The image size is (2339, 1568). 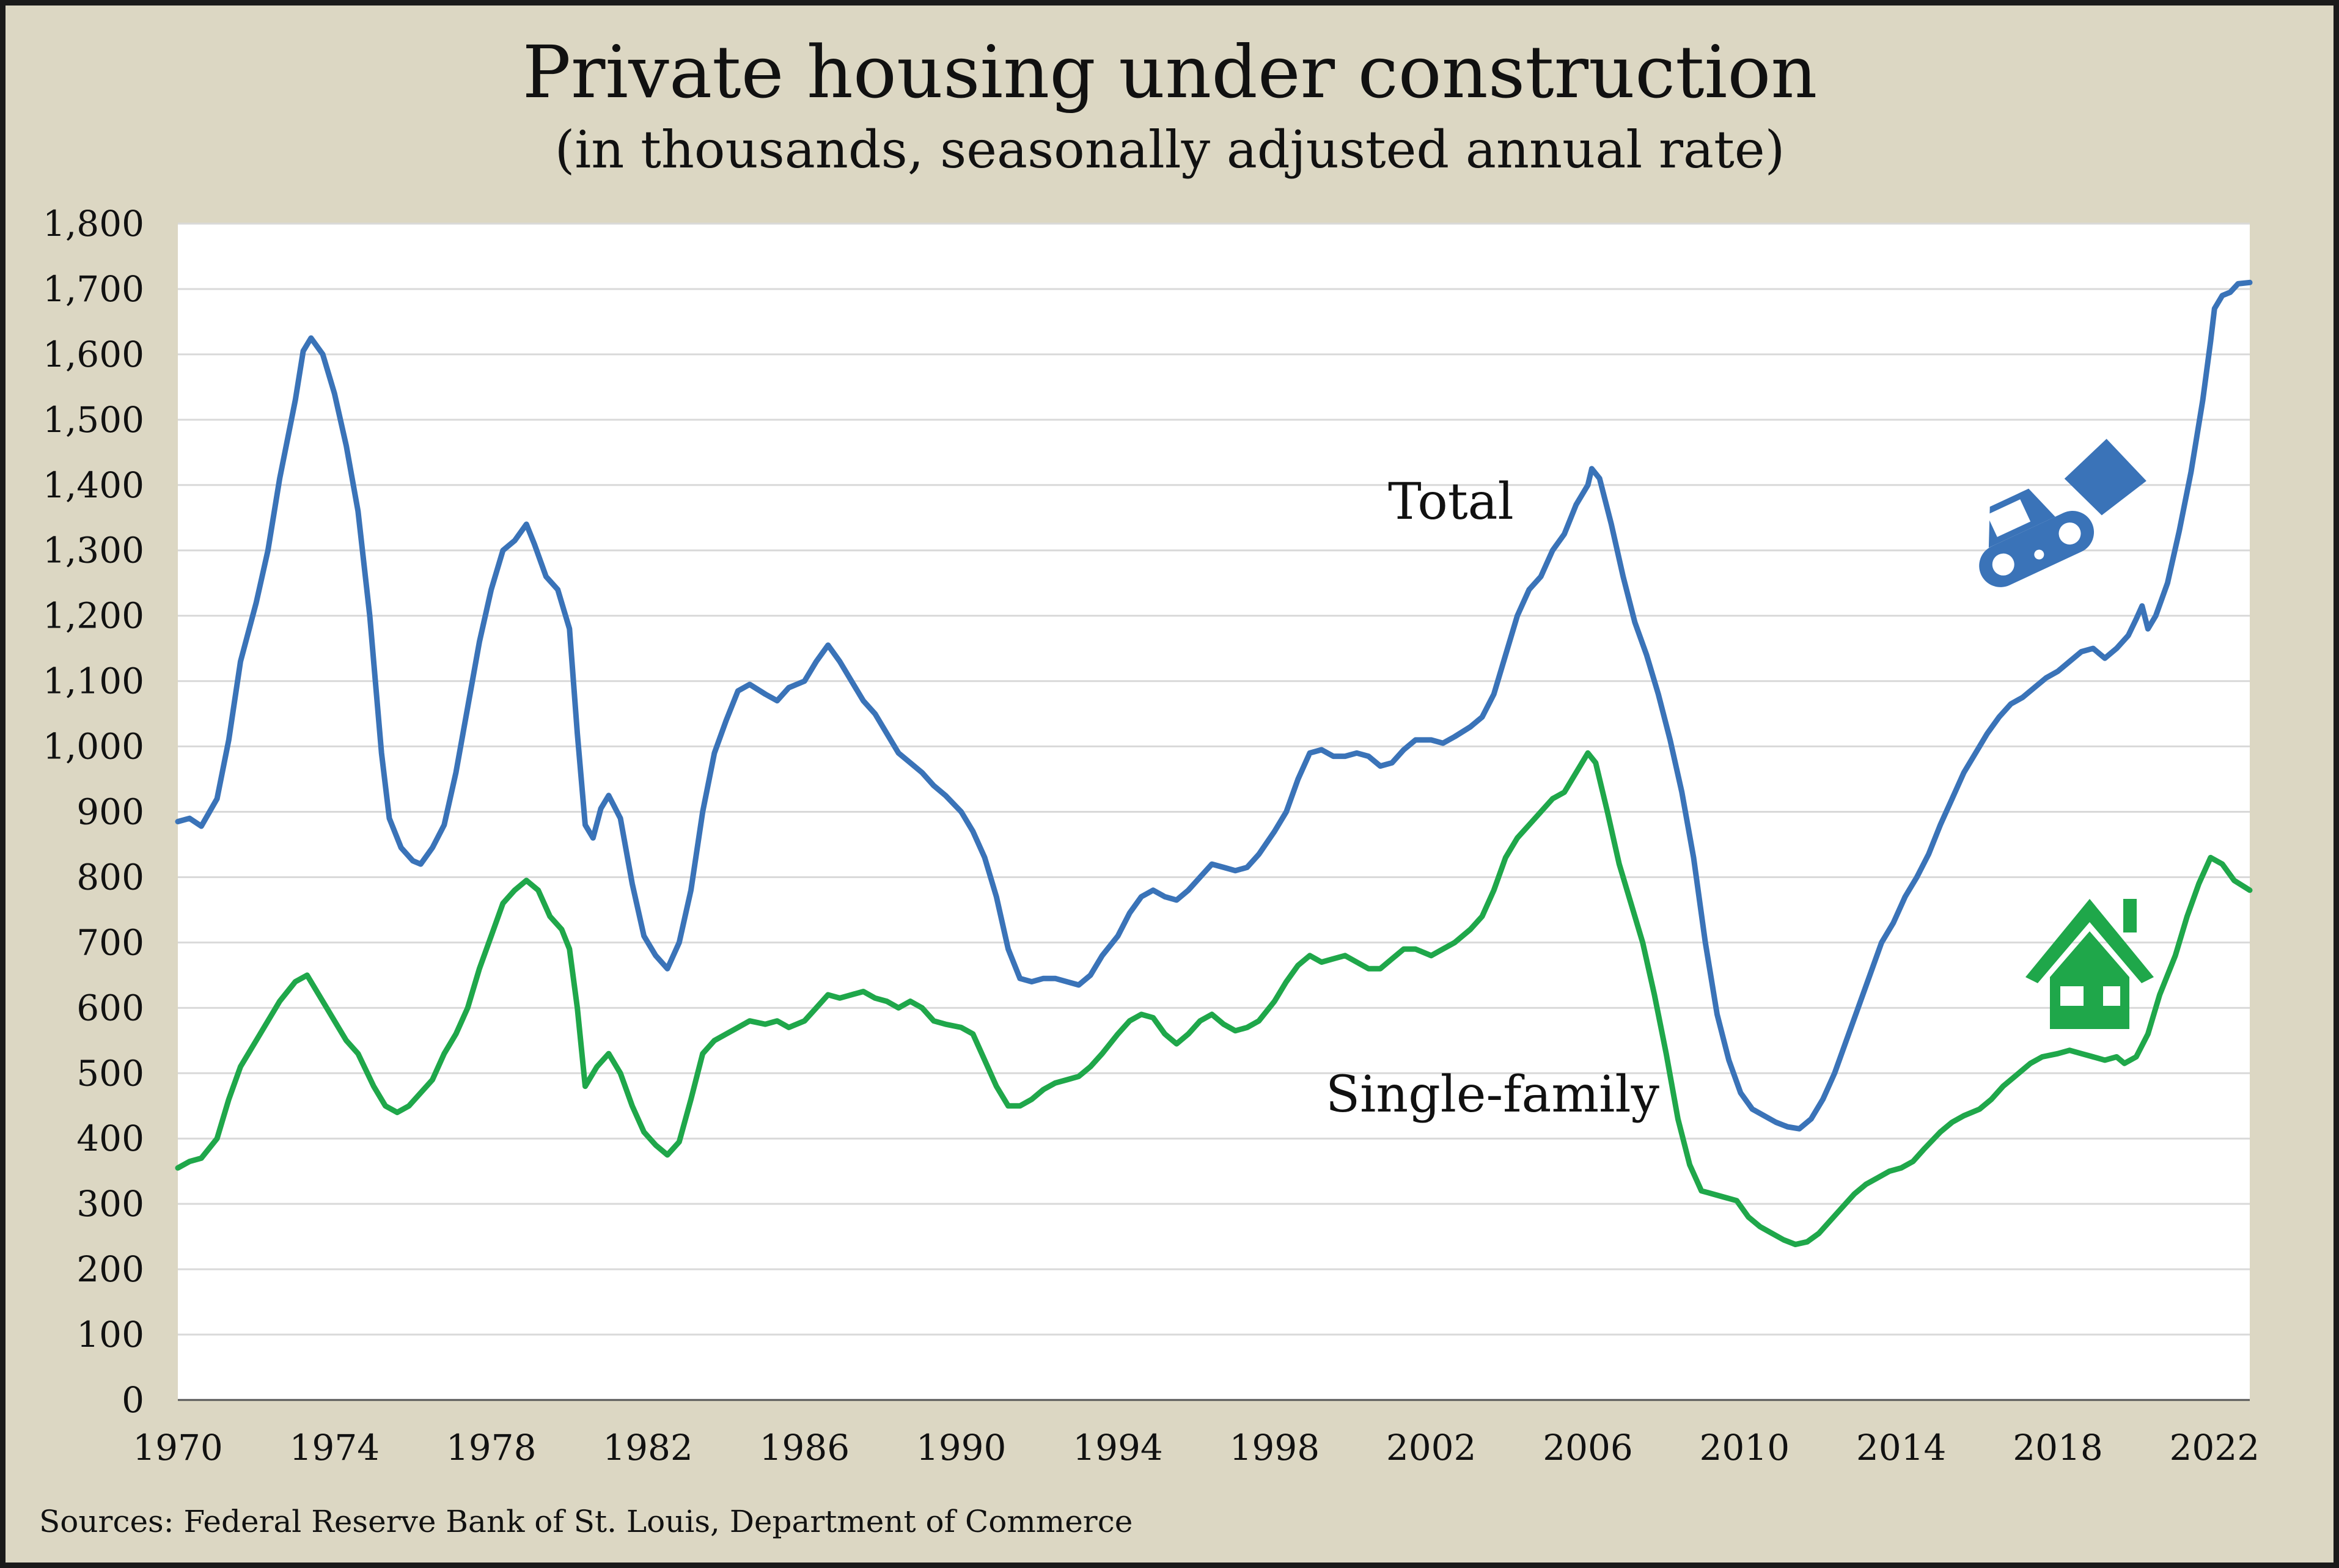 What do you see at coordinates (1118, 1447) in the screenshot?
I see `x-tick-label: 1994` at bounding box center [1118, 1447].